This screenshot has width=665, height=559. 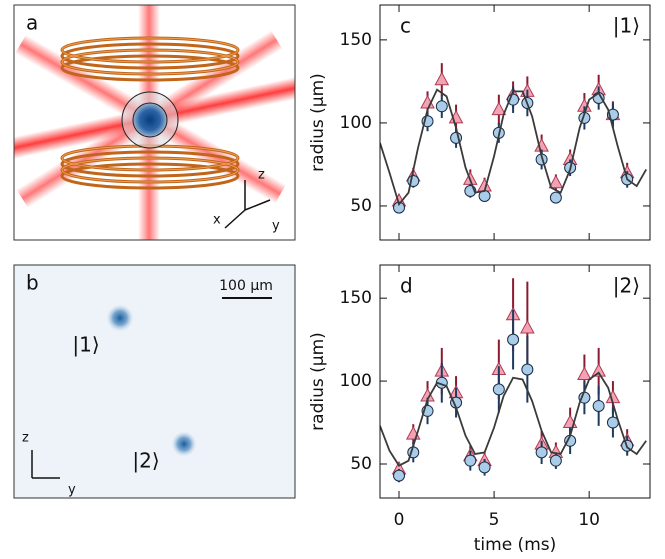 What do you see at coordinates (32, 283) in the screenshot?
I see `panel-letter: b` at bounding box center [32, 283].